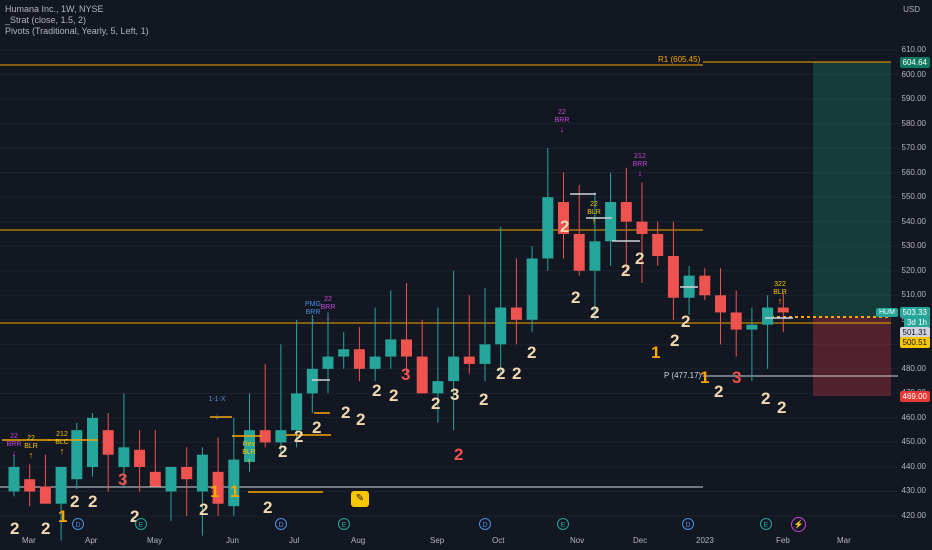 The height and width of the screenshot is (550, 932). Describe the element at coordinates (913, 49) in the screenshot. I see `price-tick: 610.00` at that location.